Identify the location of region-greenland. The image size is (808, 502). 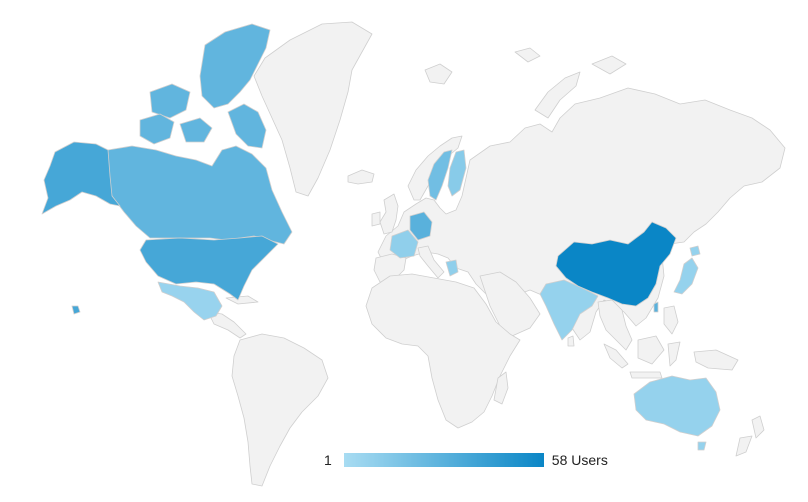
(313, 109).